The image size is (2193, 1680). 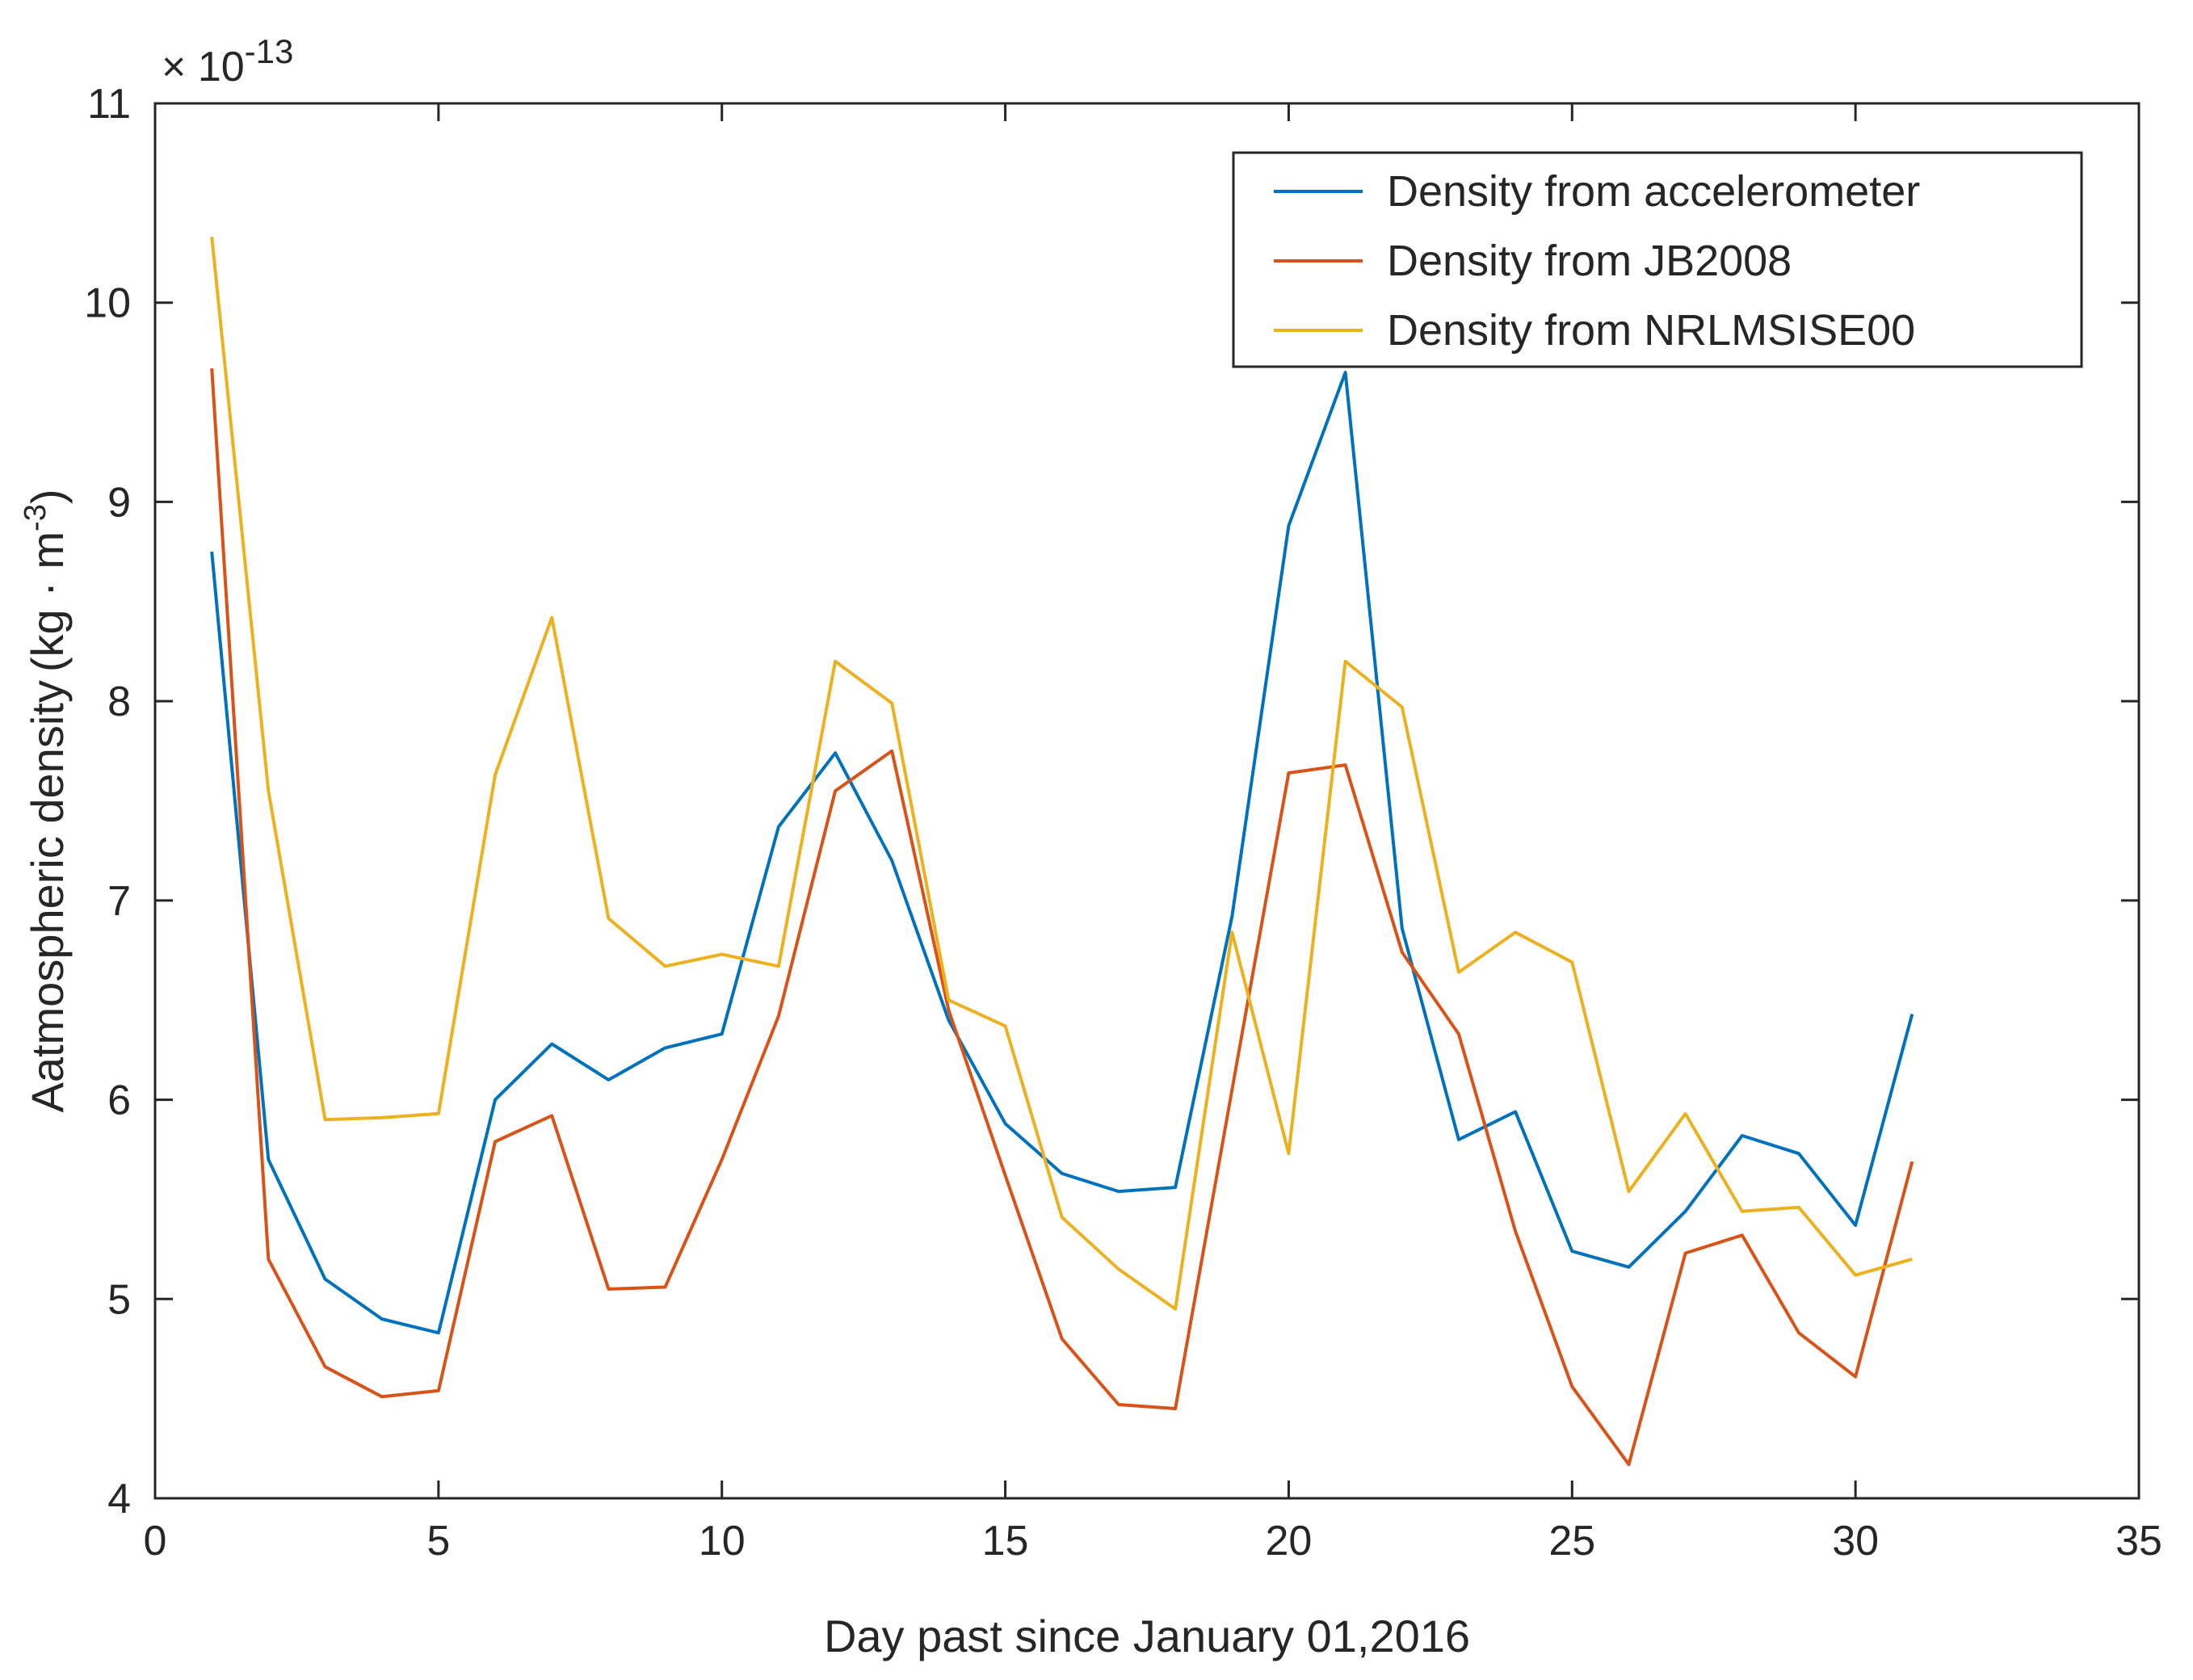 What do you see at coordinates (1651, 330) in the screenshot?
I see `legend-label: Density from NRLMSISE00` at bounding box center [1651, 330].